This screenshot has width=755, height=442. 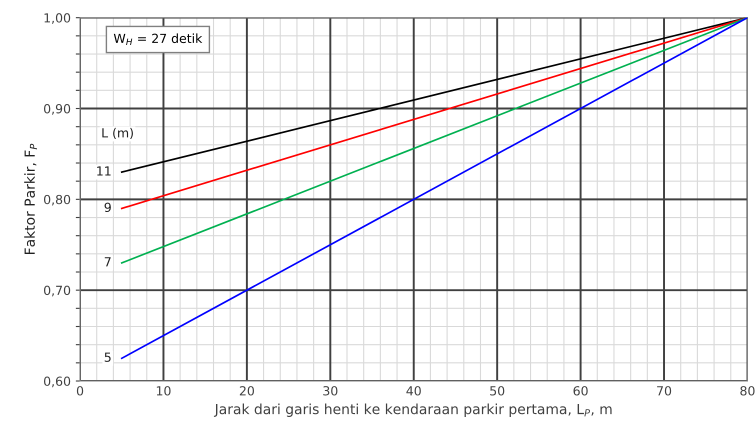 I want to click on x-tick-label: 50, so click(x=497, y=391).